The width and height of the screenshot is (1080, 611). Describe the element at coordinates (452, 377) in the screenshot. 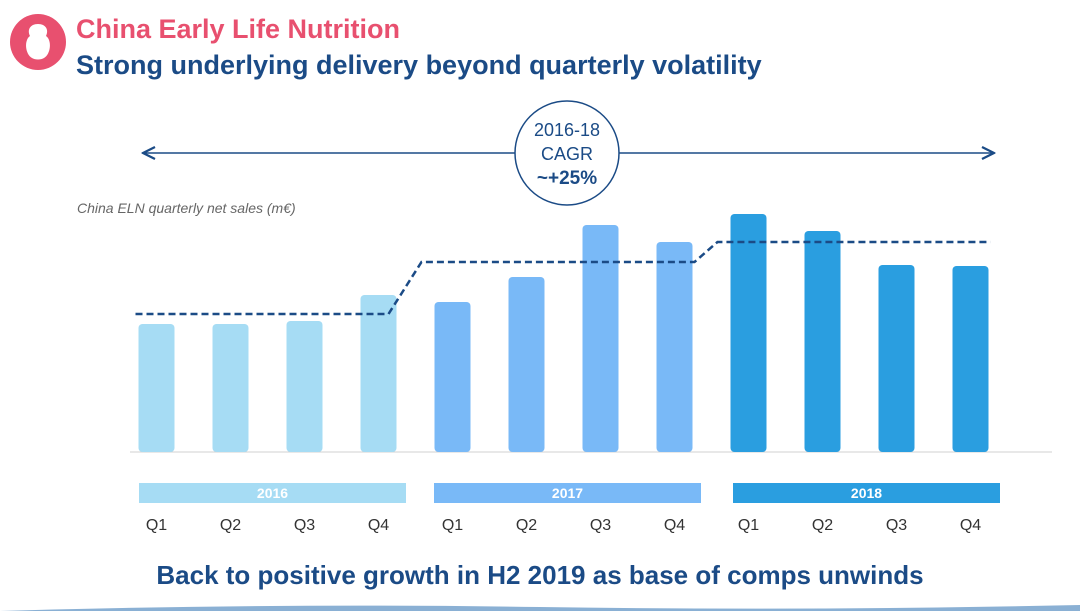

I see `bar-2017-q1` at that location.